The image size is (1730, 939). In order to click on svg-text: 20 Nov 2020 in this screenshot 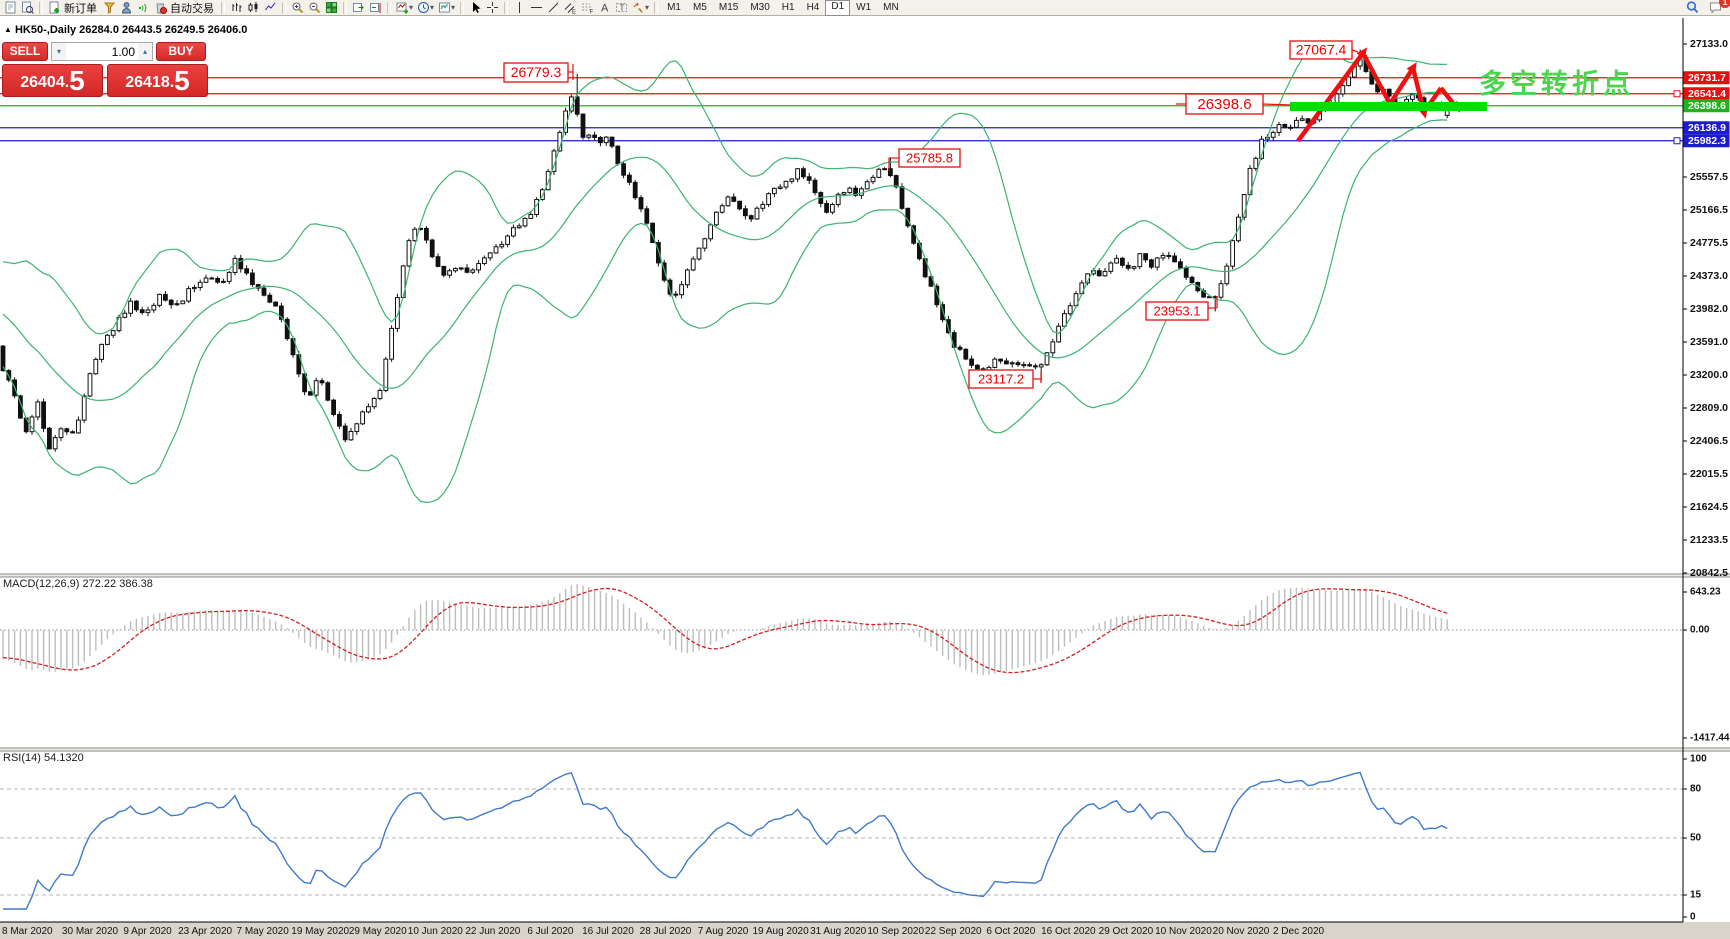, I will do `click(1241, 931)`.